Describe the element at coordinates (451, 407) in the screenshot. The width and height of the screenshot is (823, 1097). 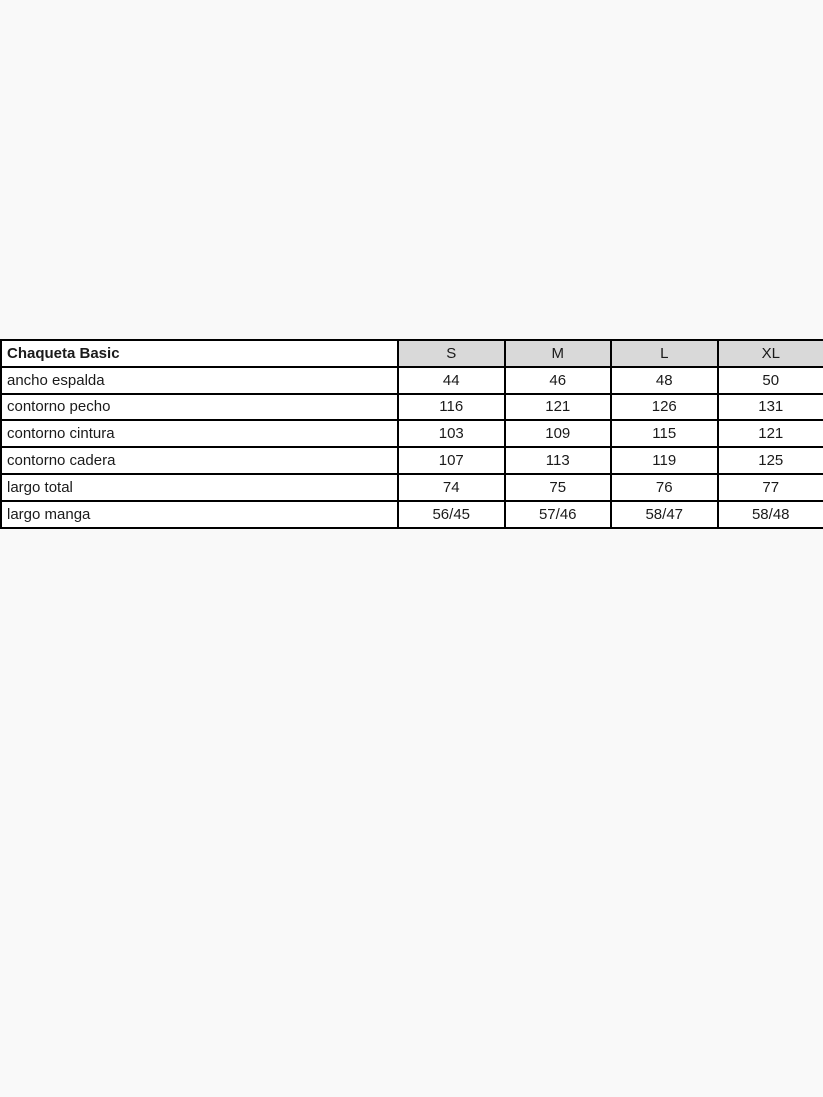
I see `cell-value: 116` at that location.